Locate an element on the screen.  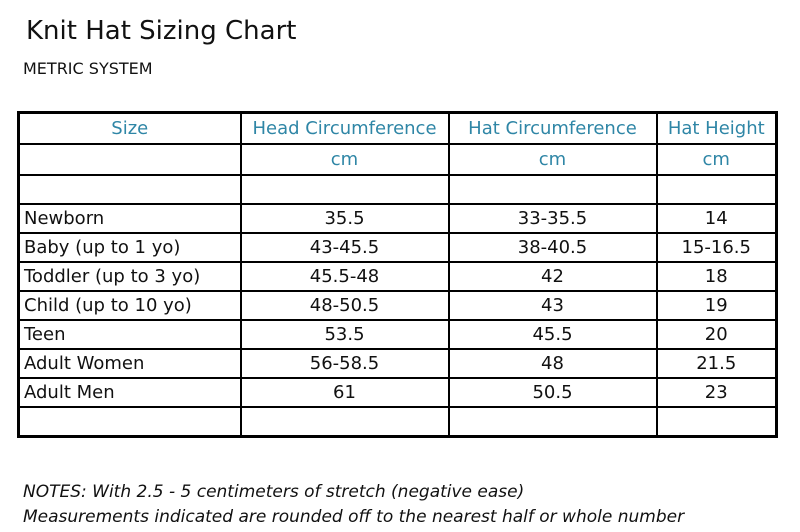
size-cell: Adult Men is located at coordinates (129, 392).